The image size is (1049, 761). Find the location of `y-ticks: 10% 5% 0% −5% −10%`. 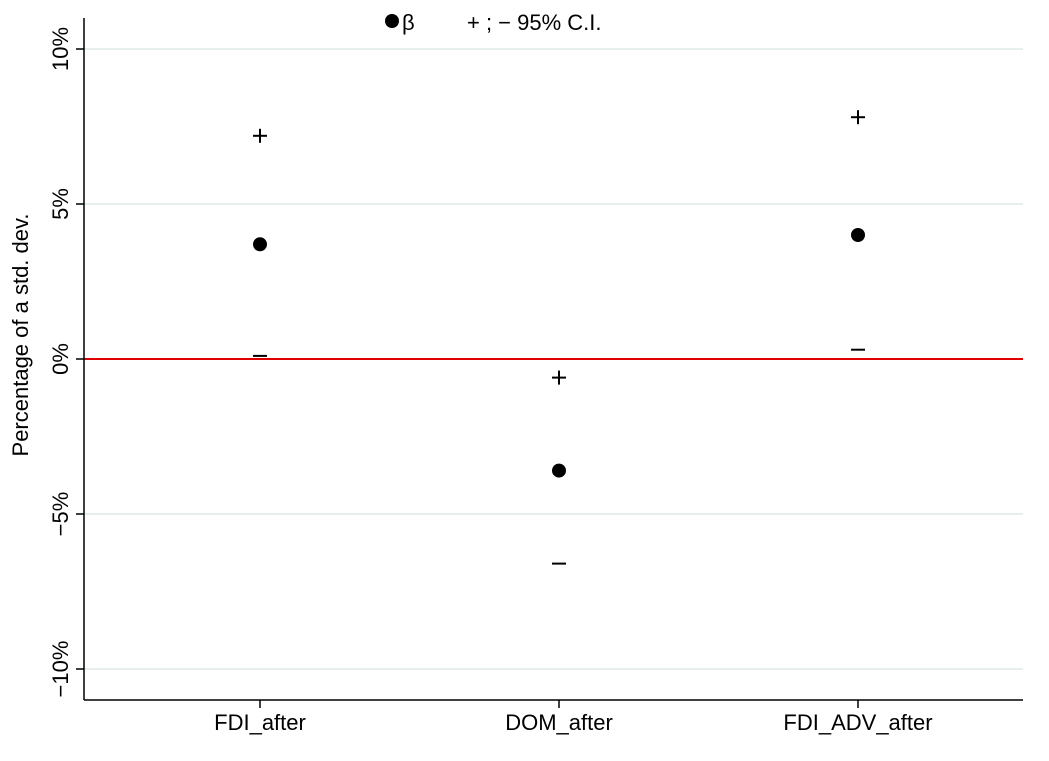

y-ticks: 10% 5% 0% −5% −10% is located at coordinates (66, 362).